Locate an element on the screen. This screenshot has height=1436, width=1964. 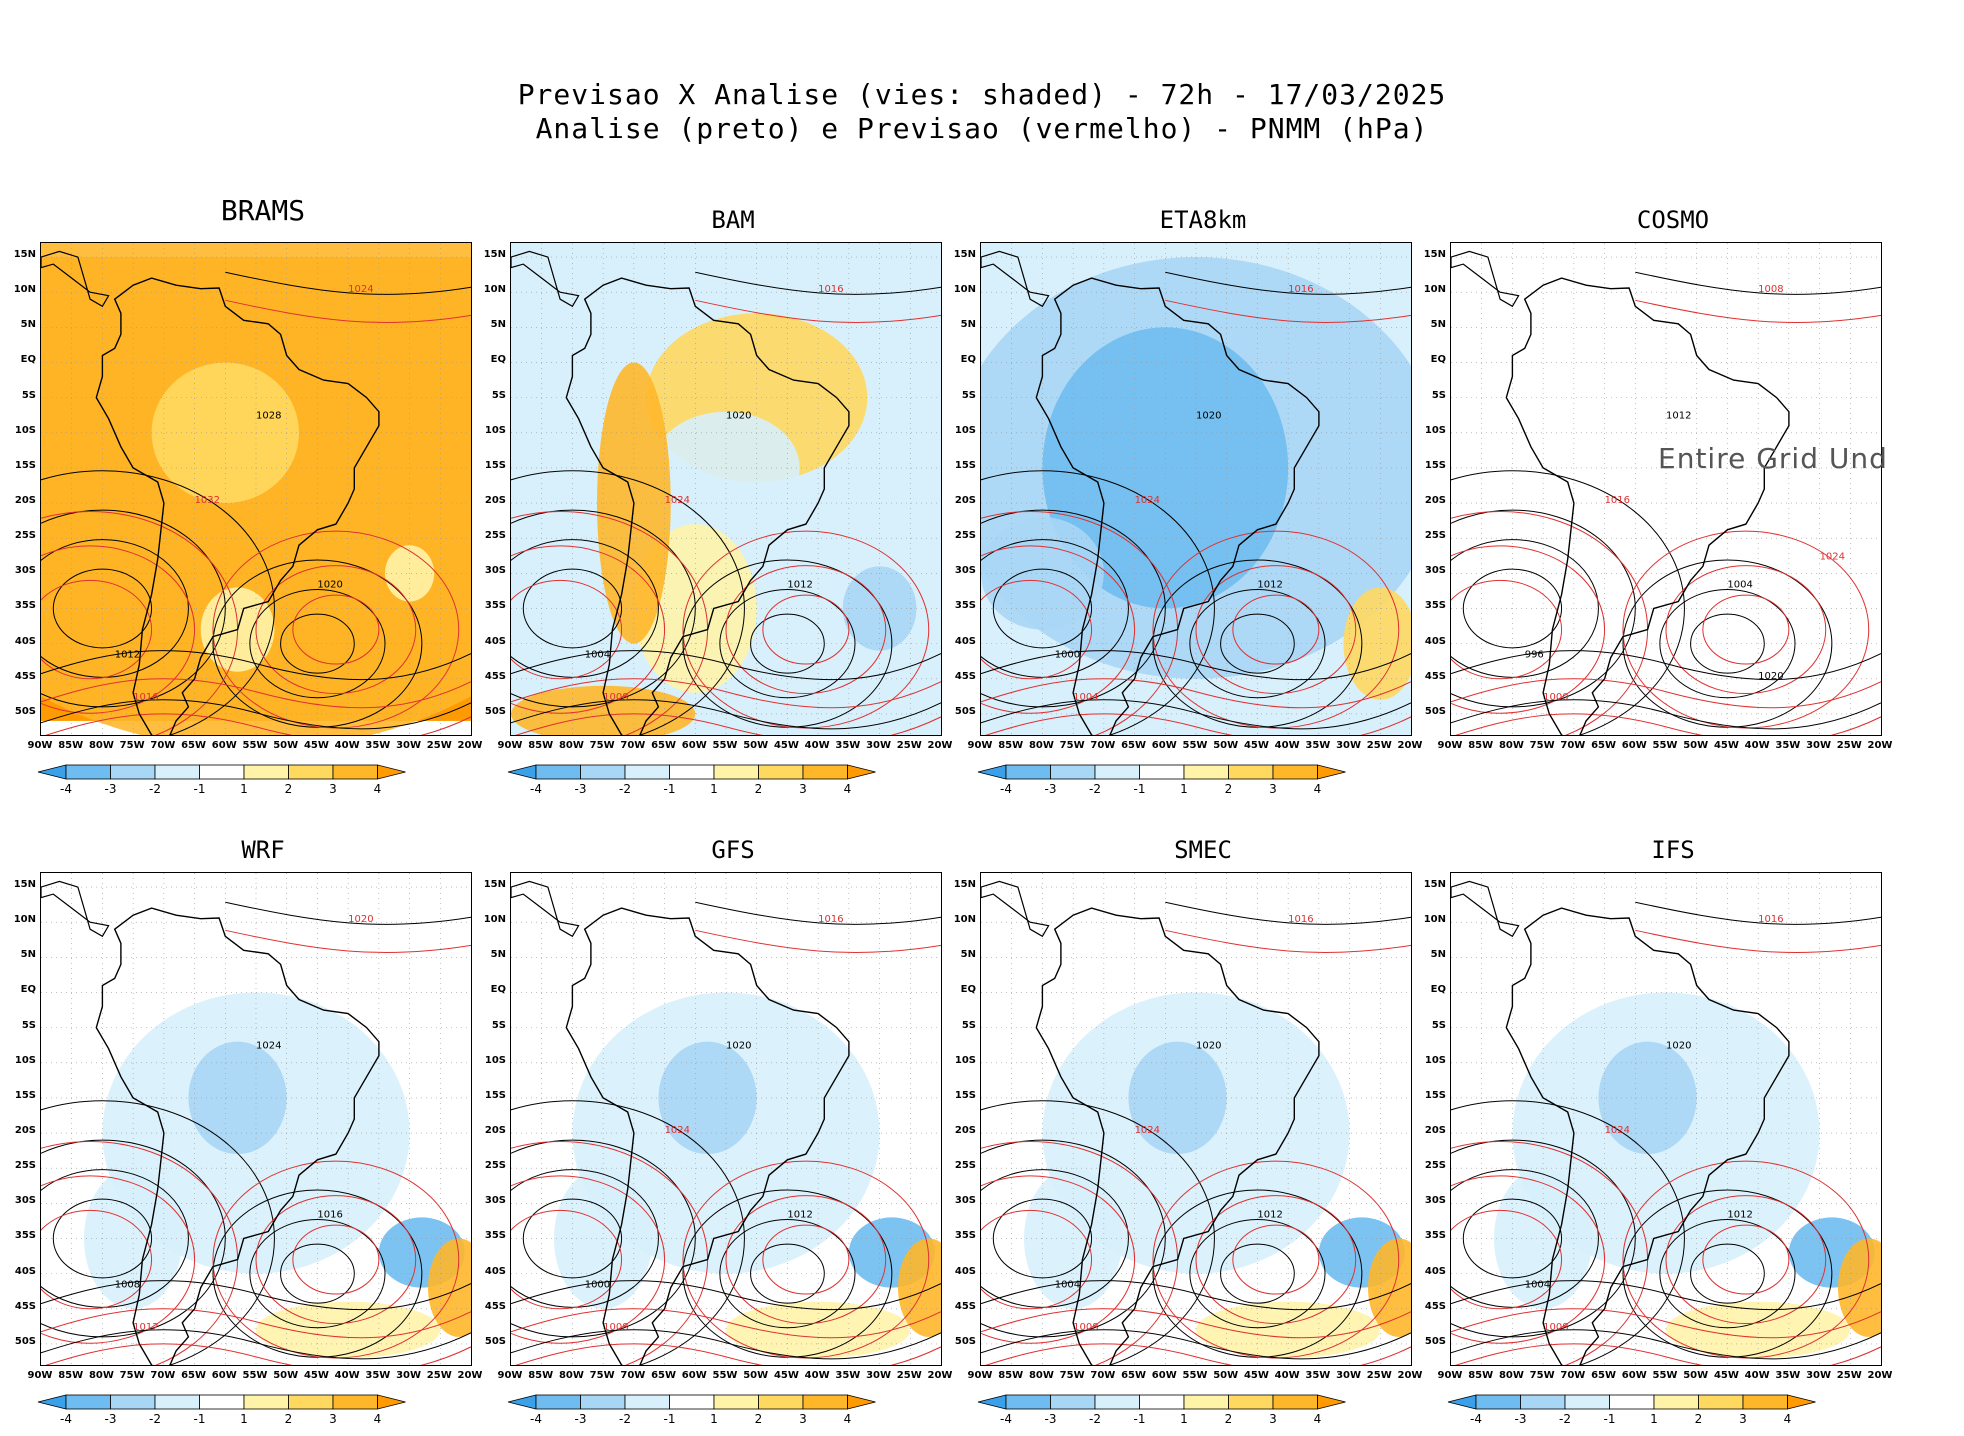
map-frame: 1012 1016 1020 1024 1028 1032 is located at coordinates (256, 489).